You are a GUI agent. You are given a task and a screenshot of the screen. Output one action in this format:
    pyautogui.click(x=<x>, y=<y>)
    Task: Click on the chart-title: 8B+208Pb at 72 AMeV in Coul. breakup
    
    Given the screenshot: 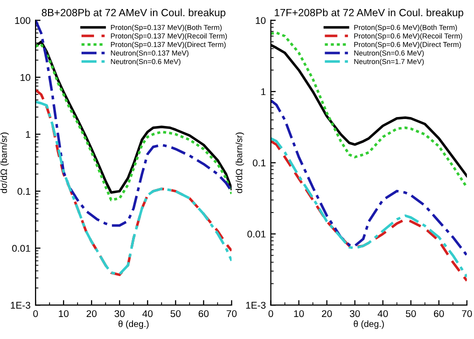 What is the action you would take?
    pyautogui.click(x=134, y=13)
    